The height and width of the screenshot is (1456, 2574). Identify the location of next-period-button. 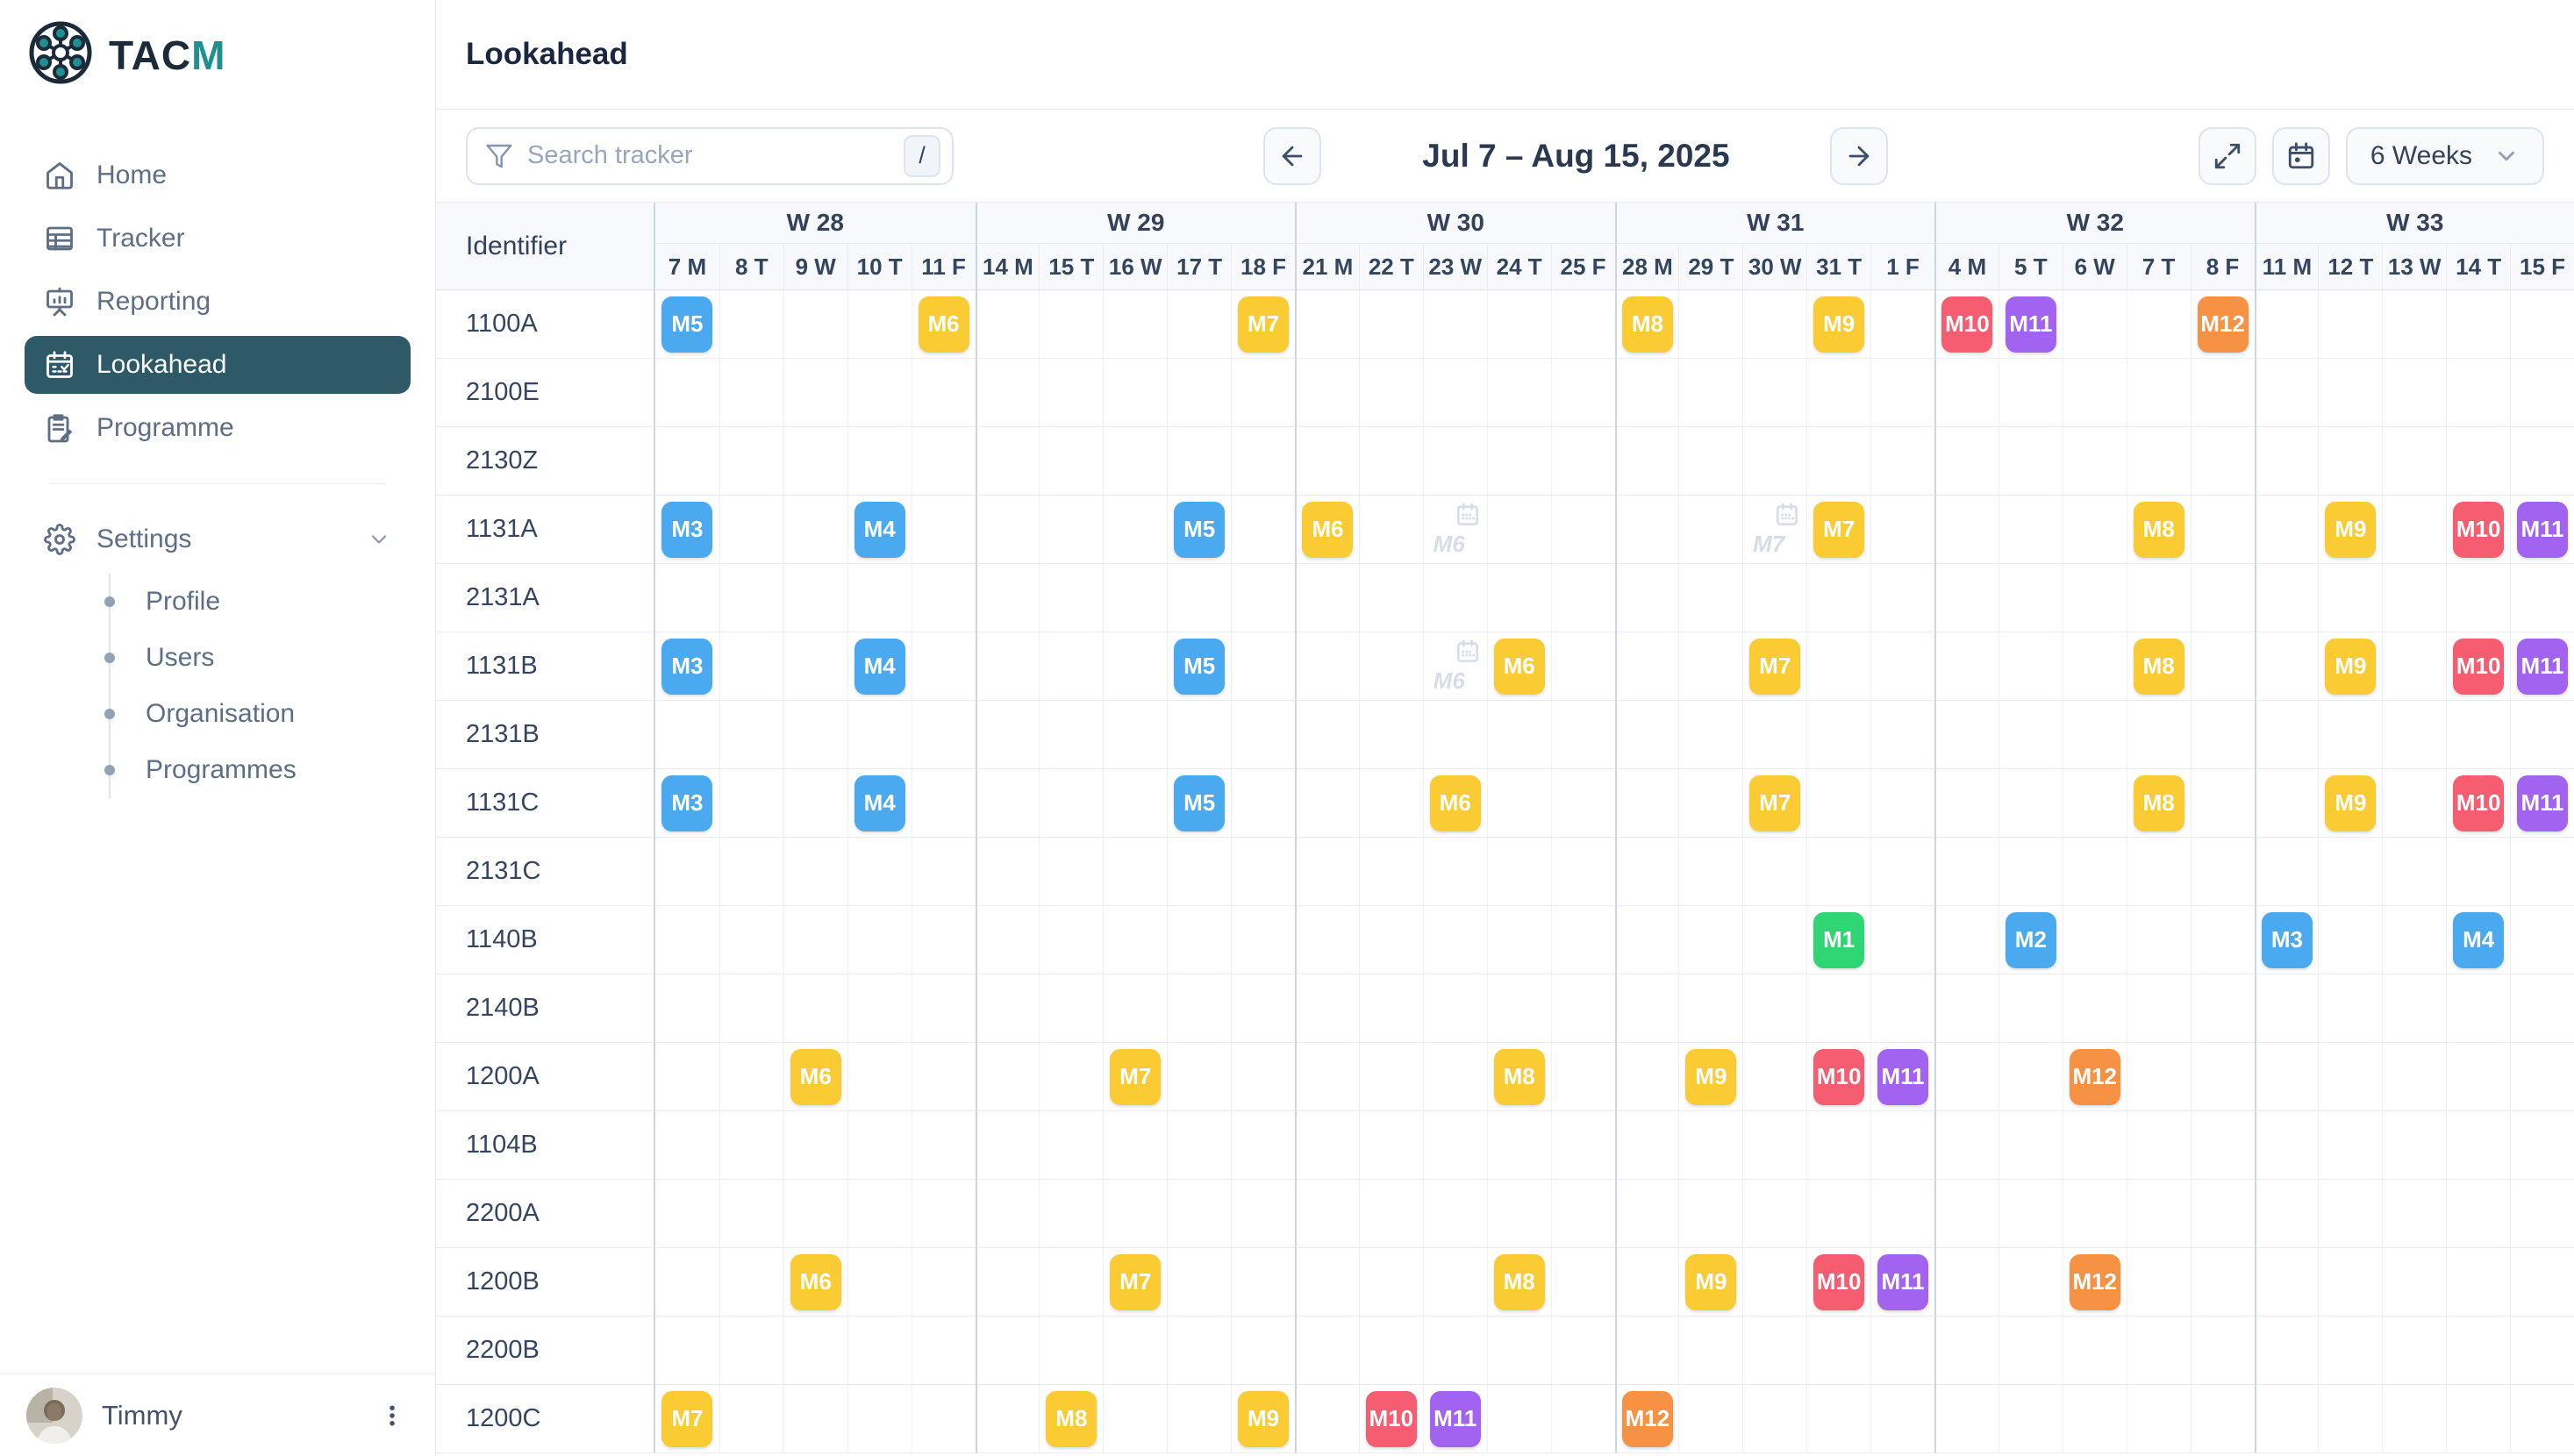
(1859, 155).